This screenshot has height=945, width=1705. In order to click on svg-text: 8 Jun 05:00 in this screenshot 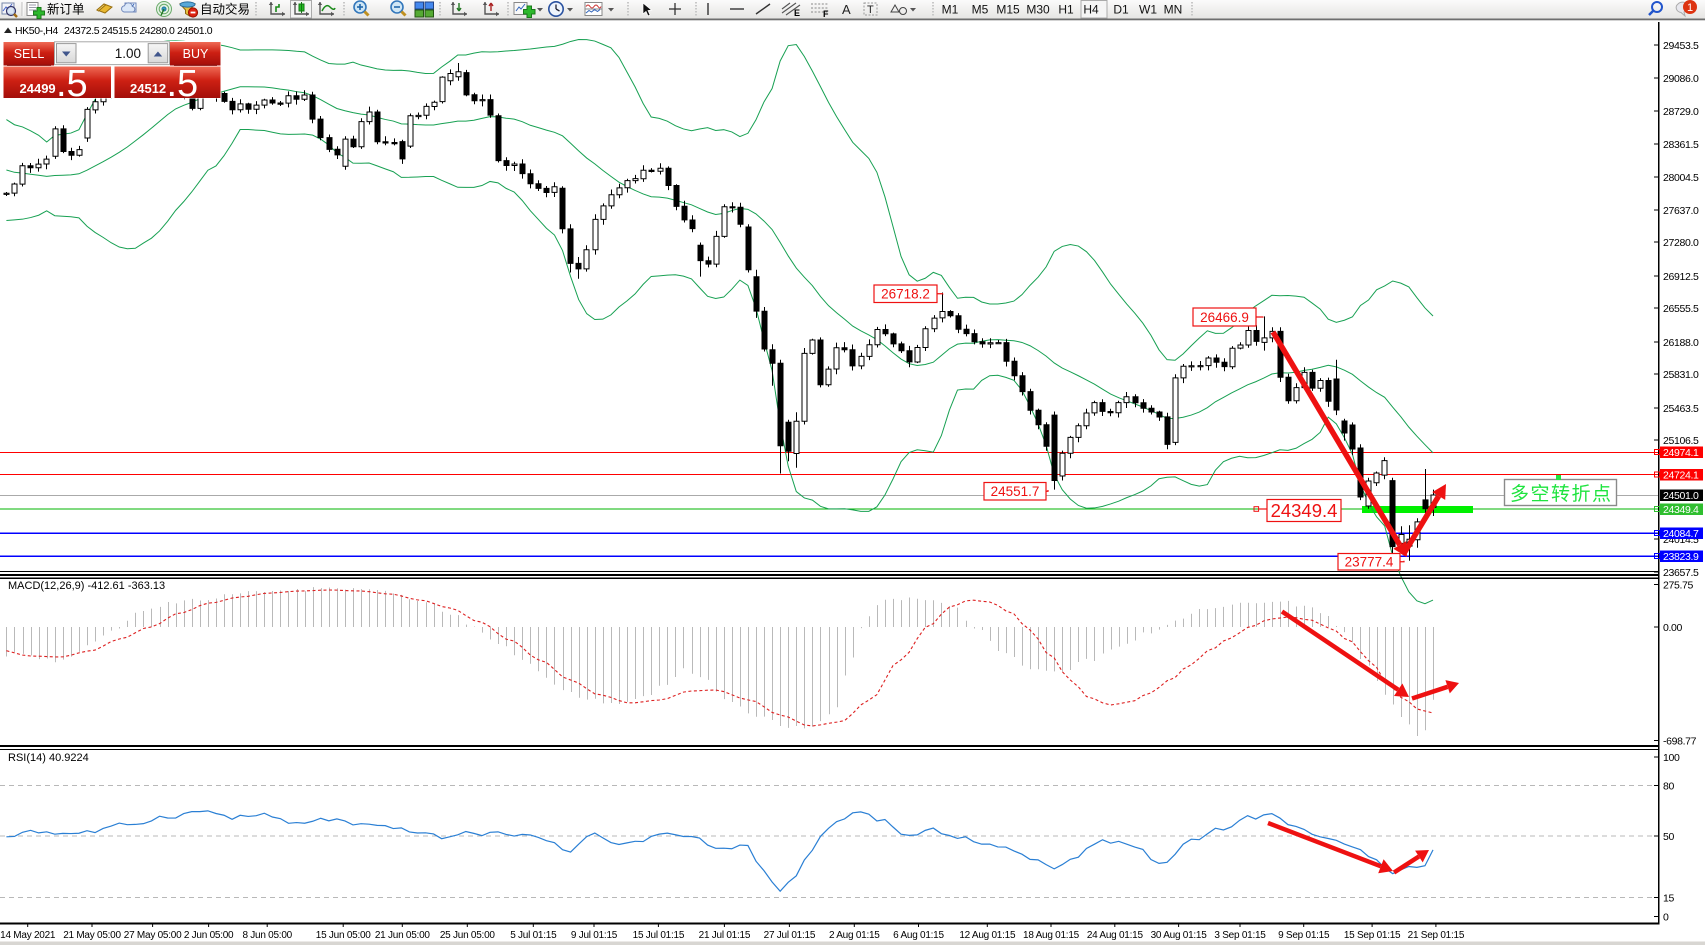, I will do `click(267, 935)`.